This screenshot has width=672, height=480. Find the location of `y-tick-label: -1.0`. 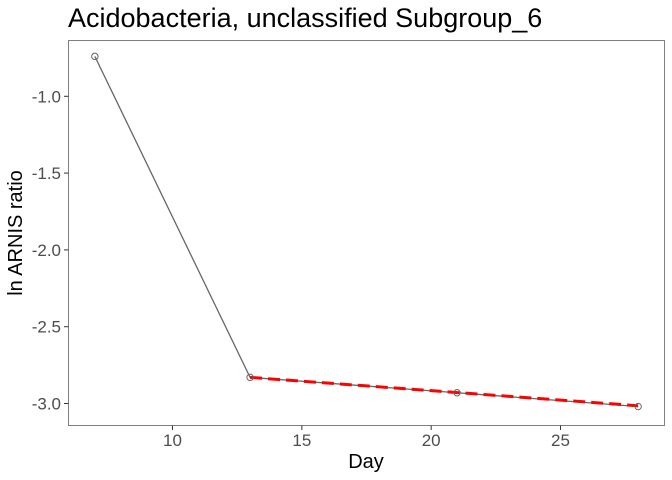

y-tick-label: -1.0 is located at coordinates (46, 96).